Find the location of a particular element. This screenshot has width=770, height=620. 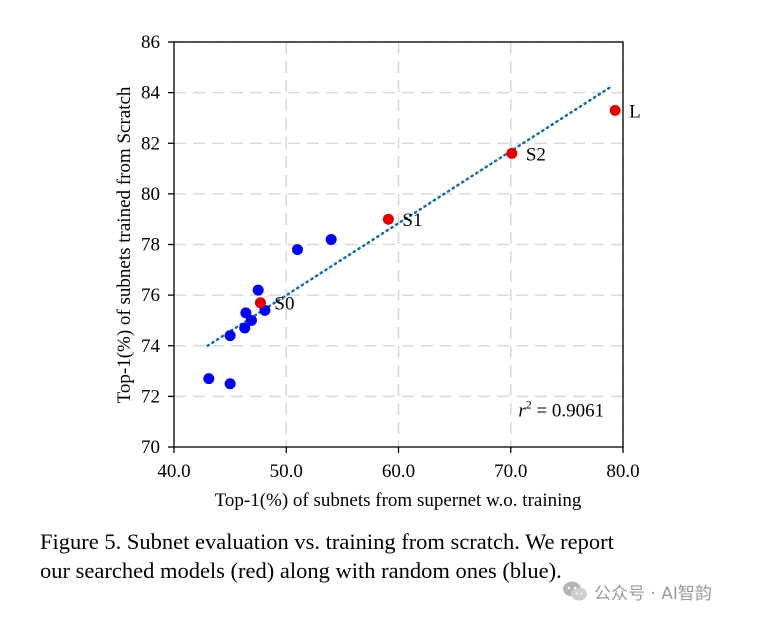

y-axis-label: Top-1(%) of subnets trained from Scratch is located at coordinates (124, 244).